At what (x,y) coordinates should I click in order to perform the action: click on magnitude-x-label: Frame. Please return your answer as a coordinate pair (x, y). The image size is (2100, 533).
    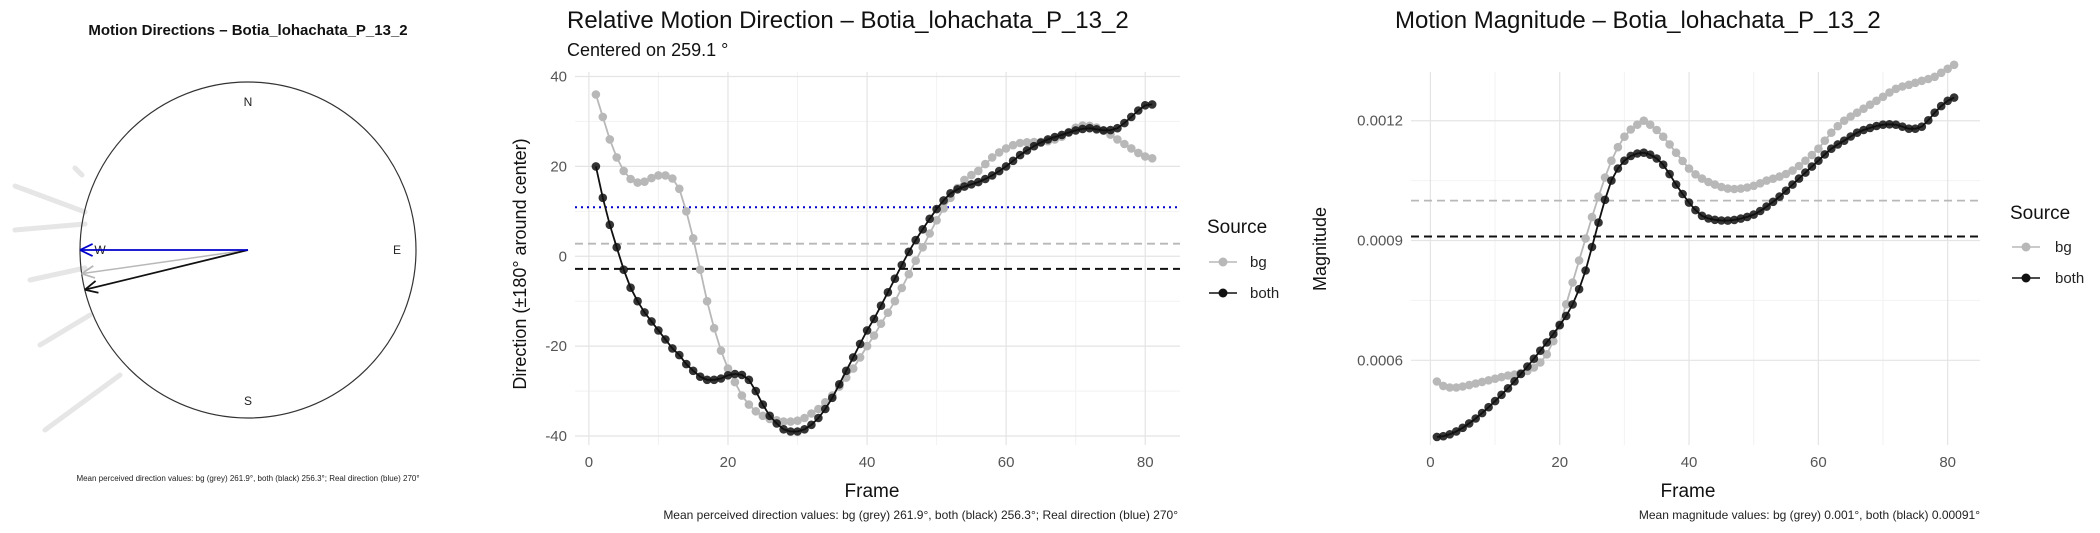
    Looking at the image, I should click on (1688, 491).